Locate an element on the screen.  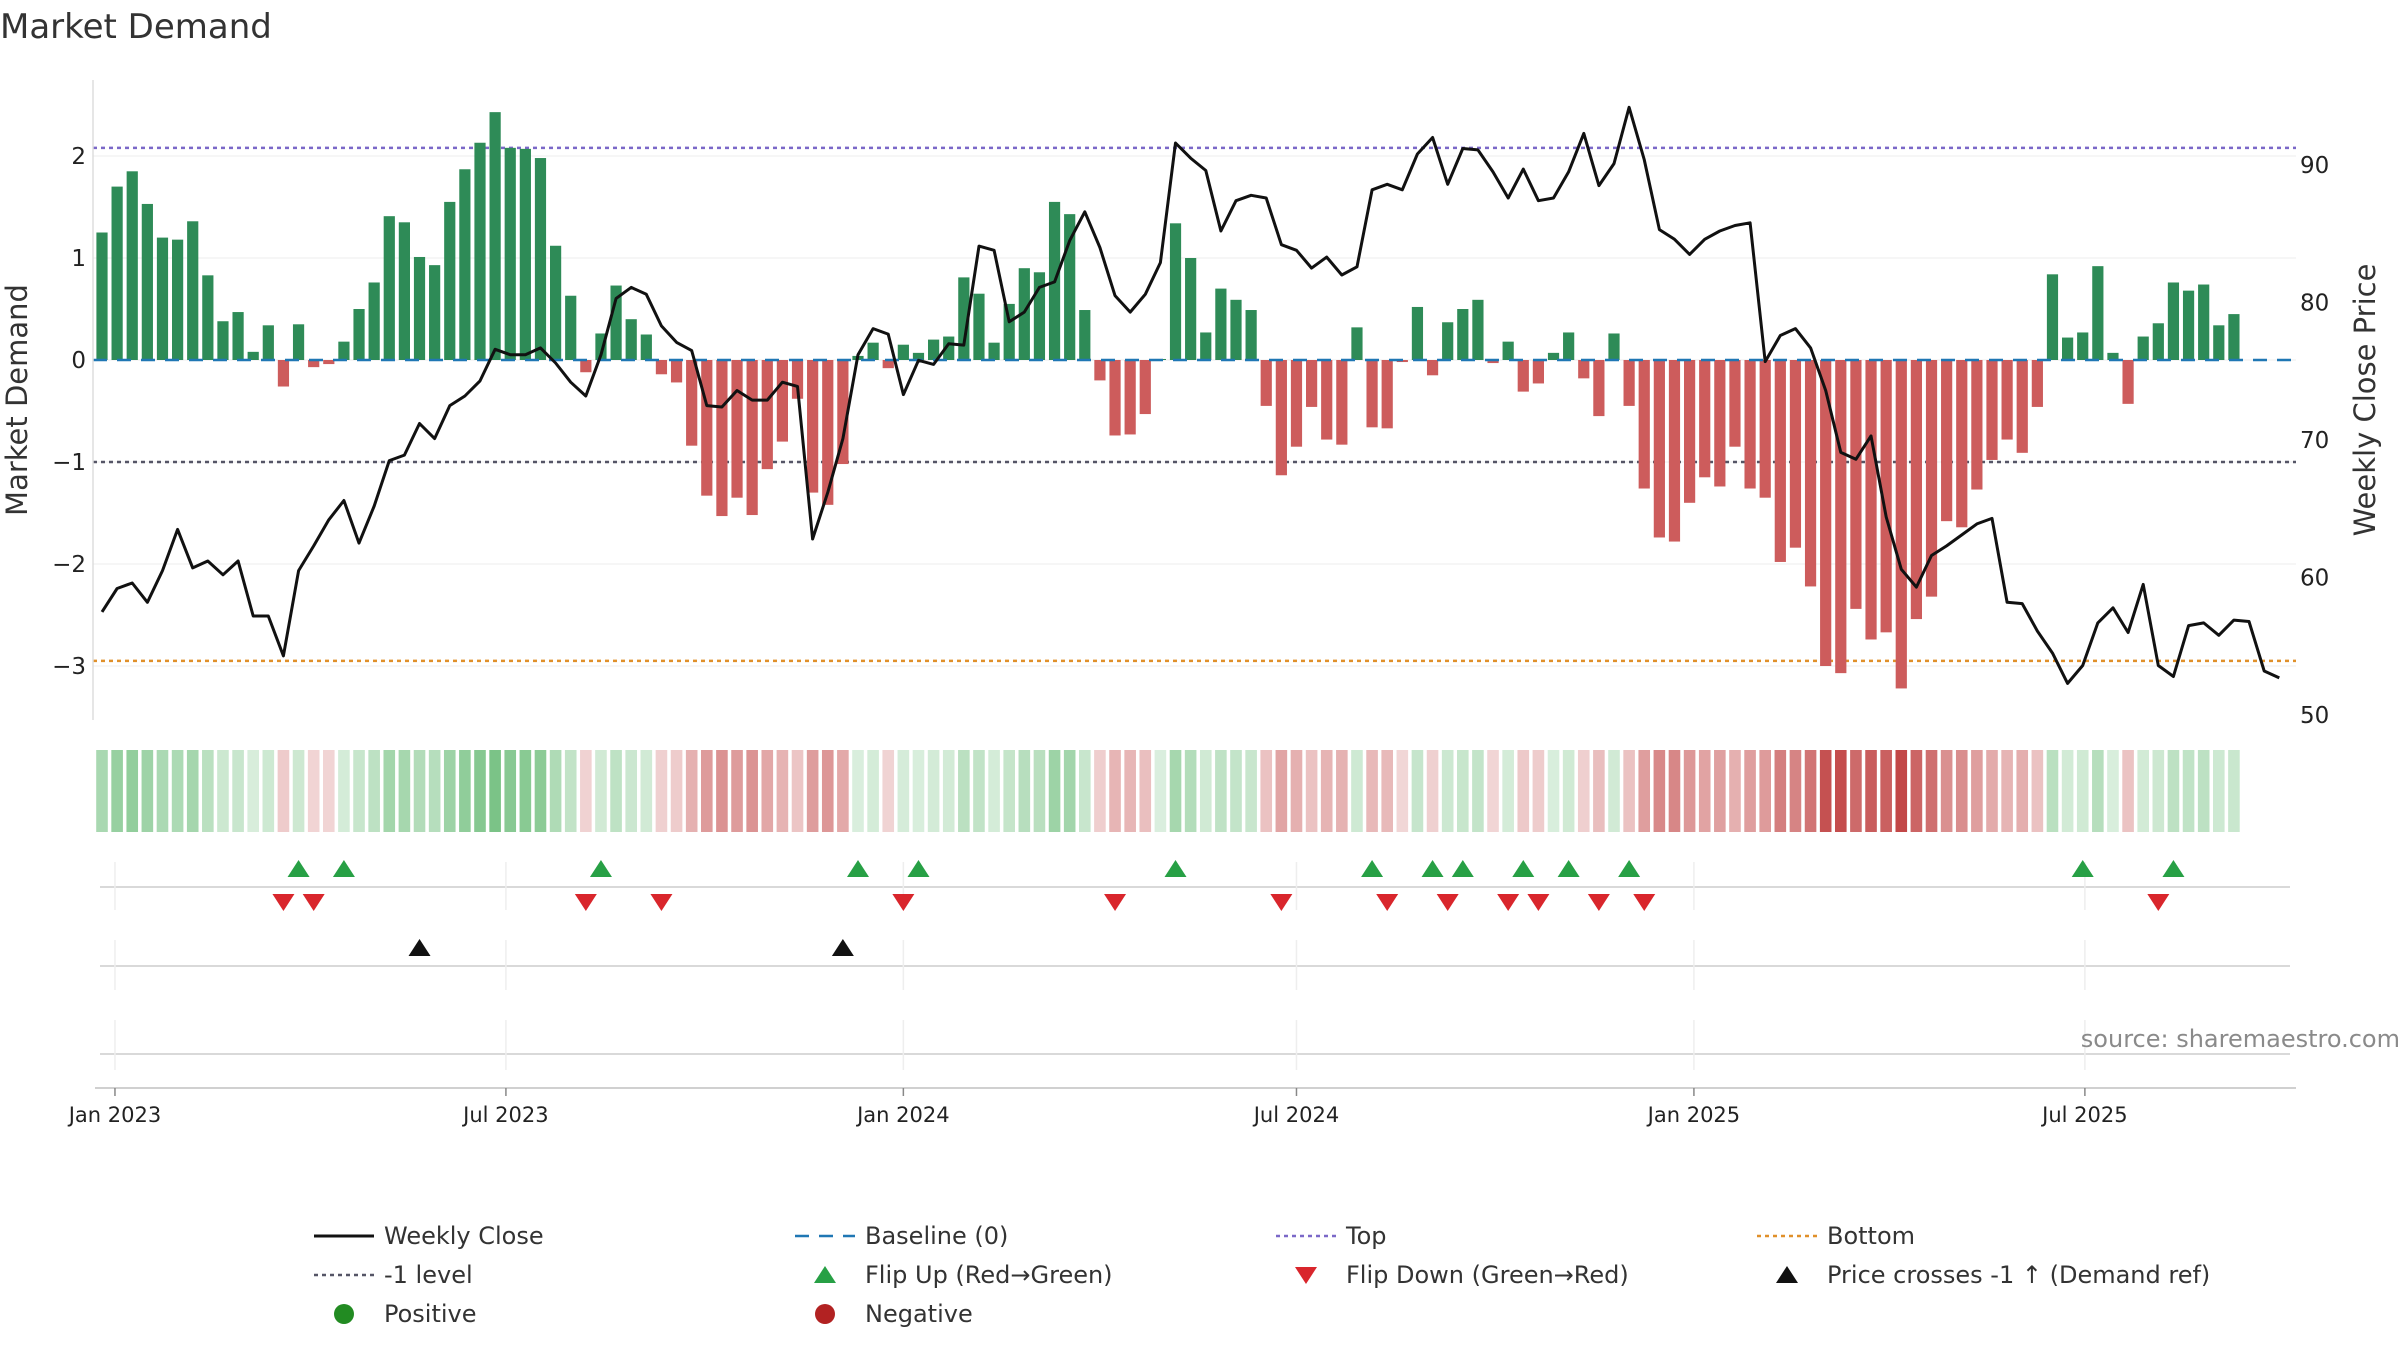
y2-tick-label: 60 is located at coordinates (2314, 579).